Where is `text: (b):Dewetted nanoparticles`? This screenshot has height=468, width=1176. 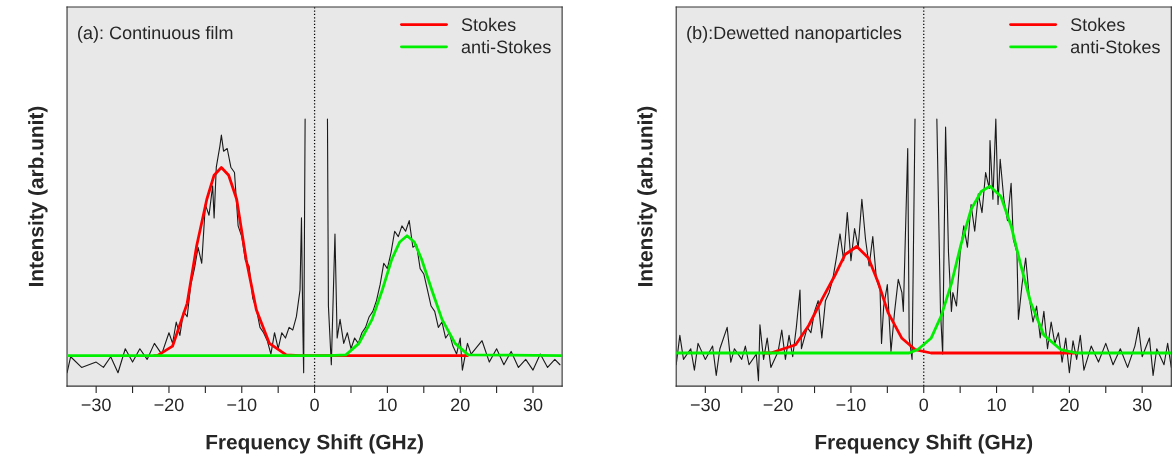 text: (b):Dewetted nanoparticles is located at coordinates (794, 34).